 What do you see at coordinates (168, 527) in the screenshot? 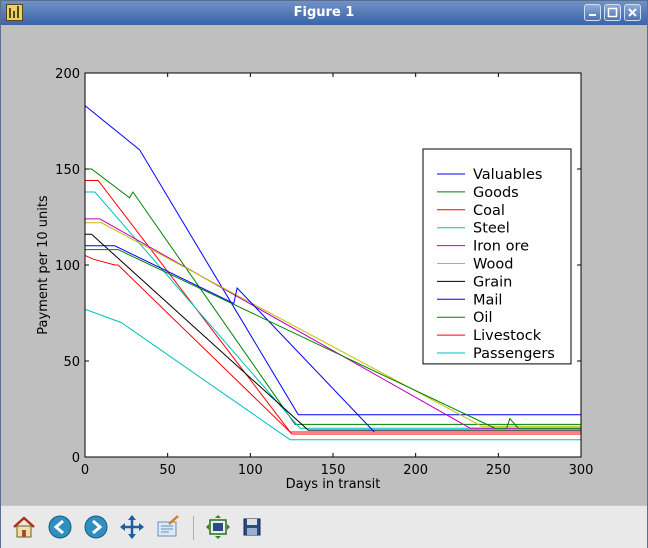
I see `configure-subplots-icon` at bounding box center [168, 527].